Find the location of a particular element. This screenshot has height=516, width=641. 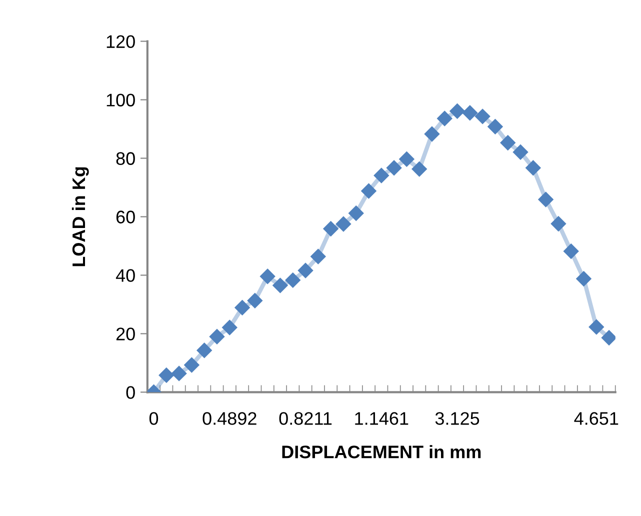

y-axis-title: LOAD in Kg is located at coordinates (80, 216).